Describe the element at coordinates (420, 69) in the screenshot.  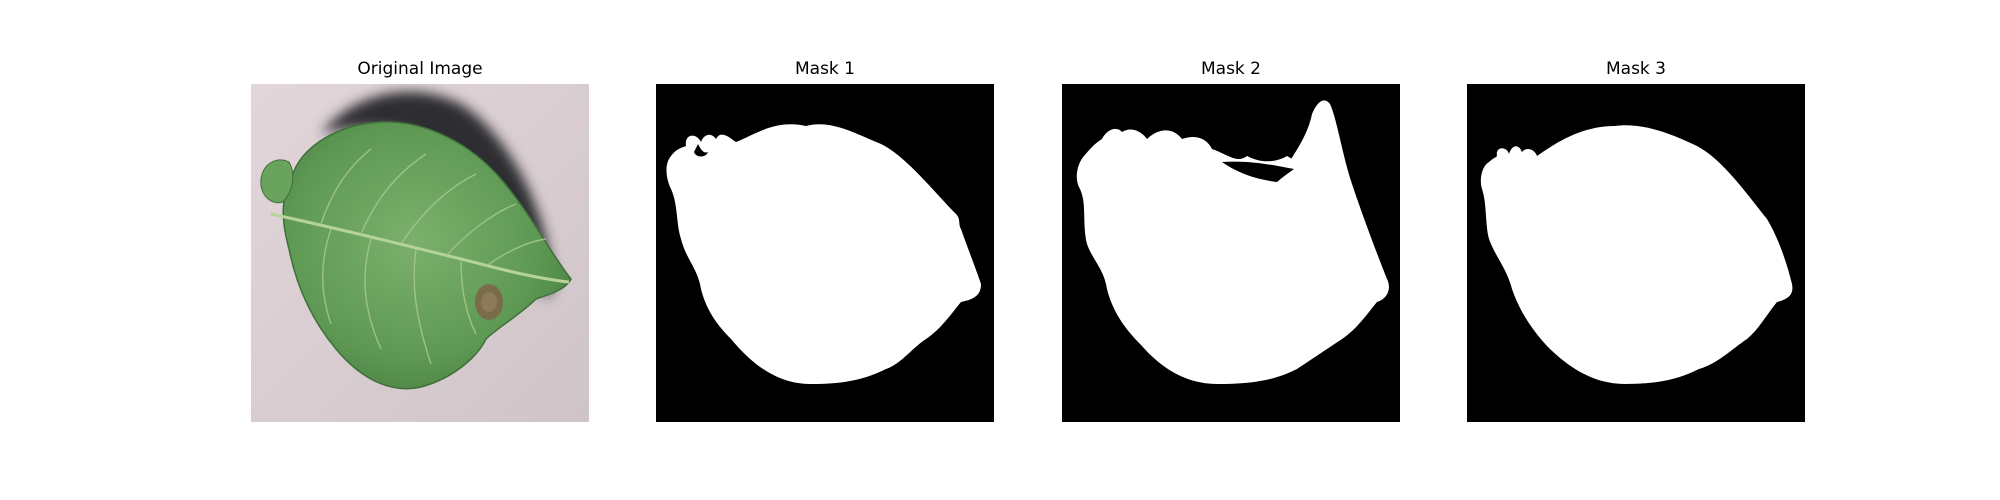
I see `panel-title: Original Image` at that location.